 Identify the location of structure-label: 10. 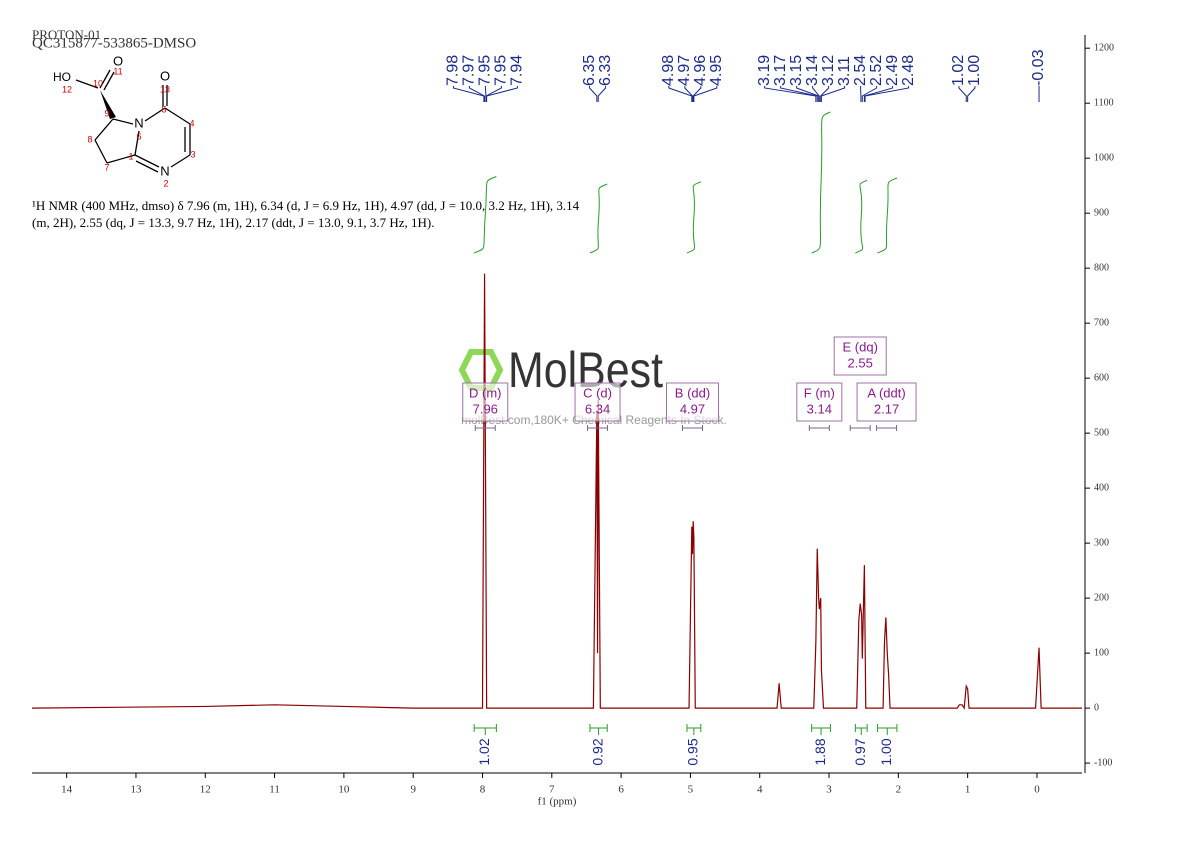
(98, 83).